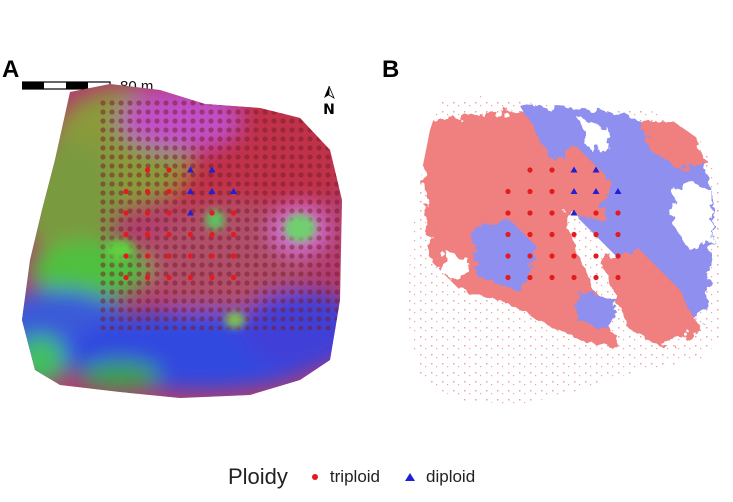 Image resolution: width=733 pixels, height=502 pixels. I want to click on legend-item-triploid: triploid, so click(345, 477).